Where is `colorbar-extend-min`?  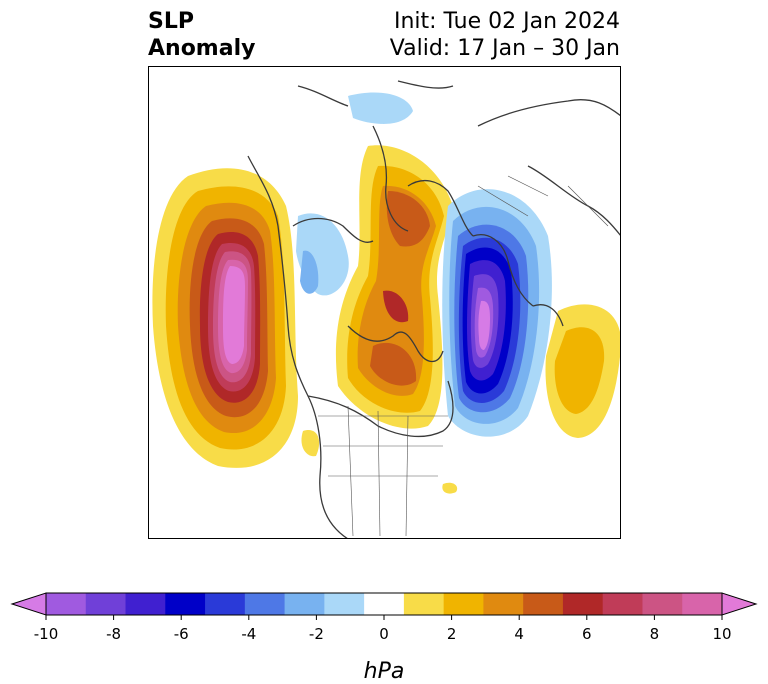
colorbar-extend-min is located at coordinates (28, 604).